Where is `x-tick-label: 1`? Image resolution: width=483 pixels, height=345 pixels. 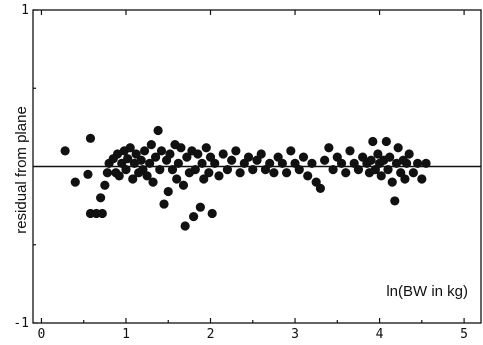 x-tick-label: 1 is located at coordinates (126, 334).